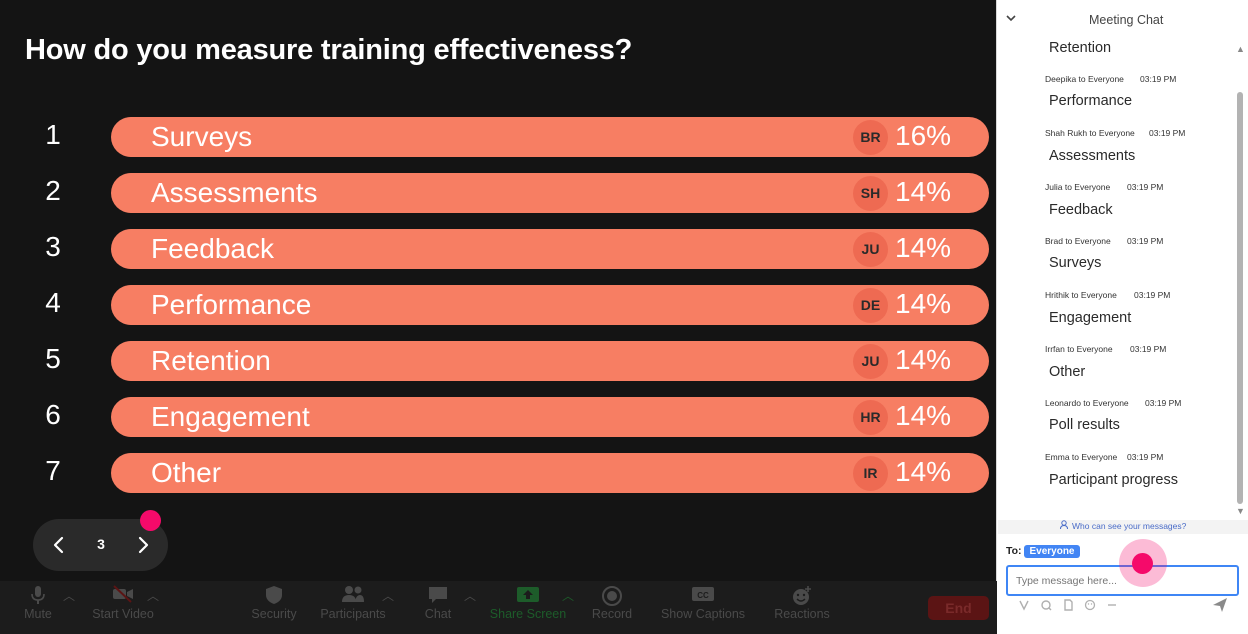  I want to click on recipient-row: To: Everyone, so click(1043, 551).